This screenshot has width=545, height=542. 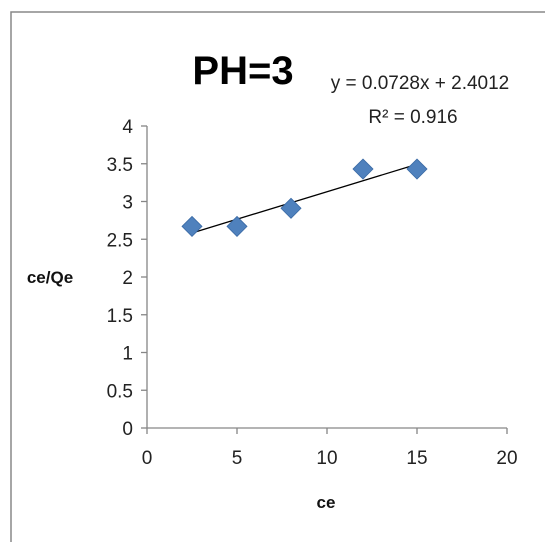 What do you see at coordinates (242, 71) in the screenshot?
I see `chart-title: PH=3` at bounding box center [242, 71].